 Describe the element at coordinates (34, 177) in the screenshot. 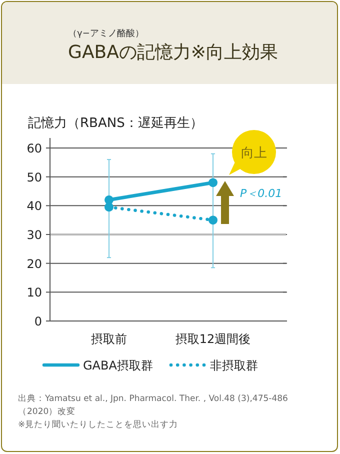

I see `y-tick-label: 50` at that location.